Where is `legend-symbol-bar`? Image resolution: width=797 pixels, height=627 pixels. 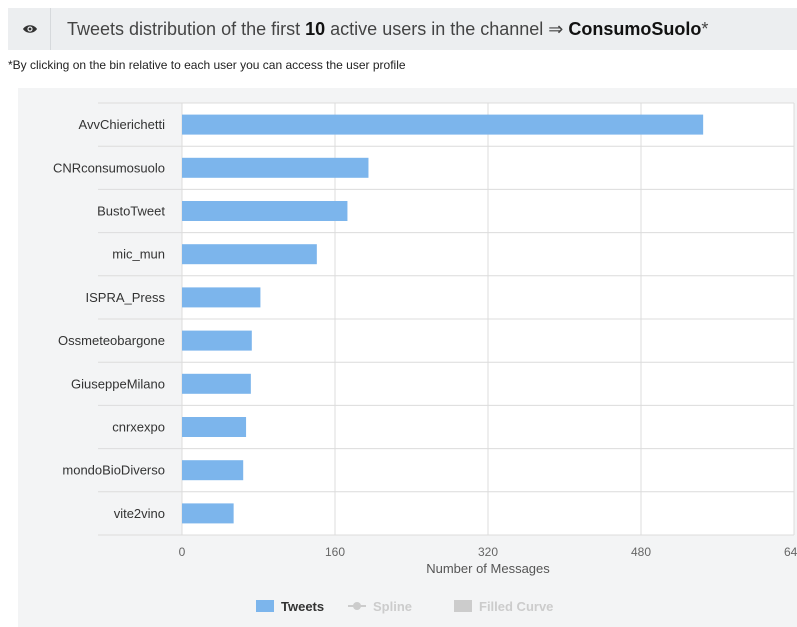 legend-symbol-bar is located at coordinates (265, 606).